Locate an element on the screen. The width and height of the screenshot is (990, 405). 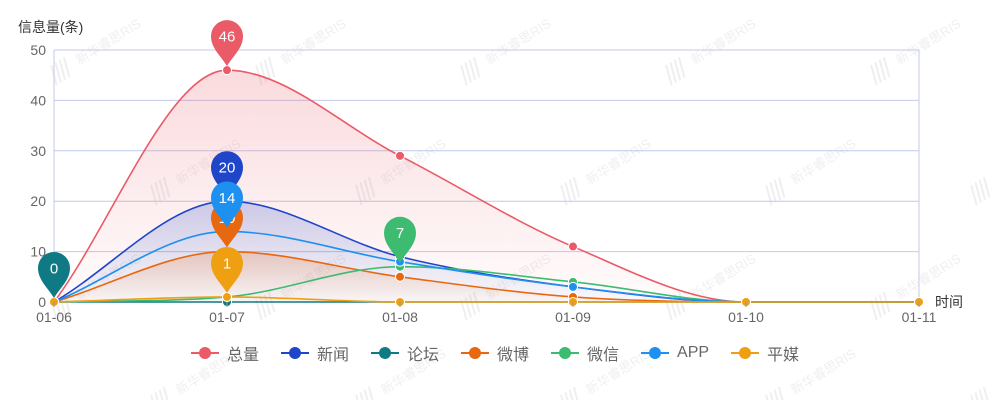
legend-label: 新闻 is located at coordinates (332, 355).